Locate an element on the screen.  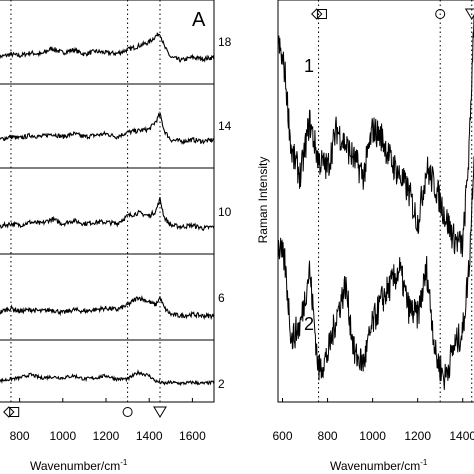
panel-b-x-axis-label: Wavenumber/cm-1 is located at coordinates (379, 465).